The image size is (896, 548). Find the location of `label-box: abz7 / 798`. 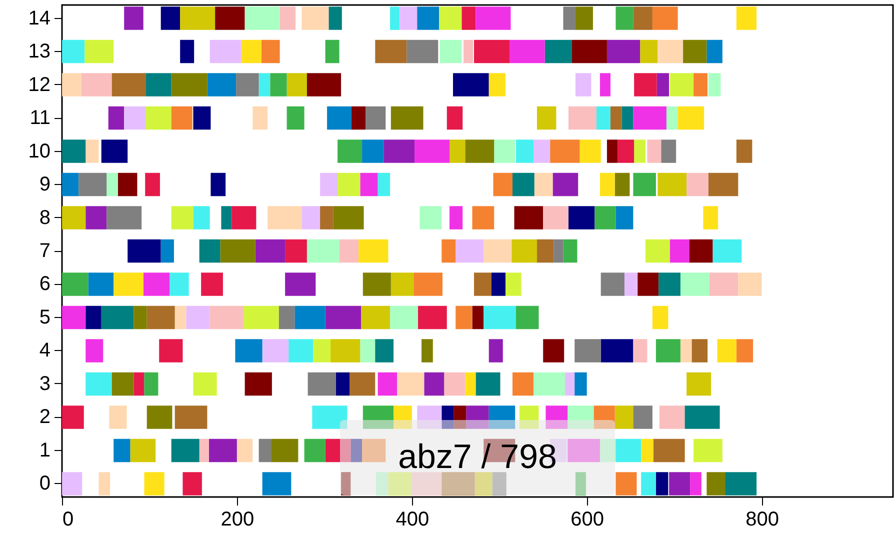

label-box: abz7 / 798 is located at coordinates (477, 457).